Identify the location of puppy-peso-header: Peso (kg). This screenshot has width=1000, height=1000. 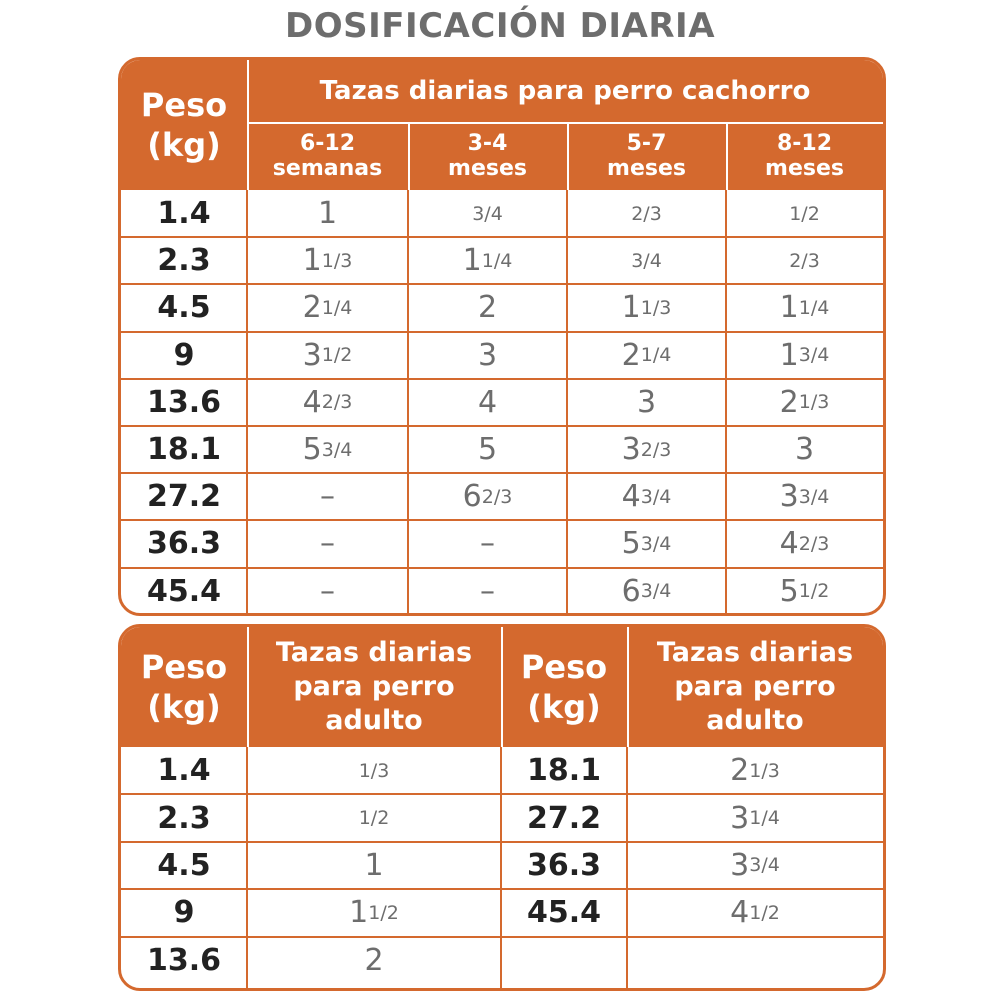
(184, 125).